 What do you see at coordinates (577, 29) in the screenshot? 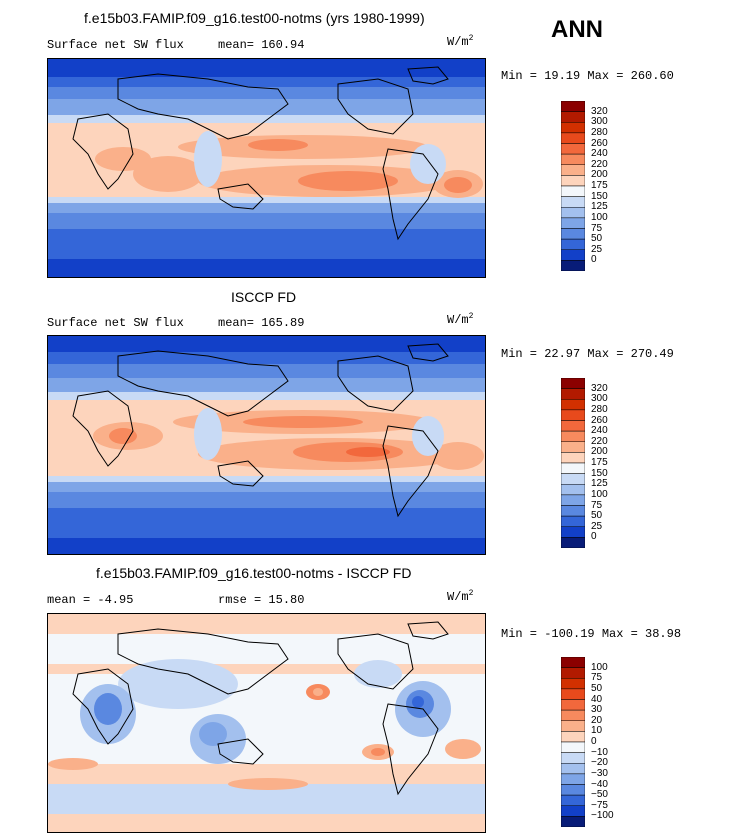
I see `season-label: ANN` at bounding box center [577, 29].